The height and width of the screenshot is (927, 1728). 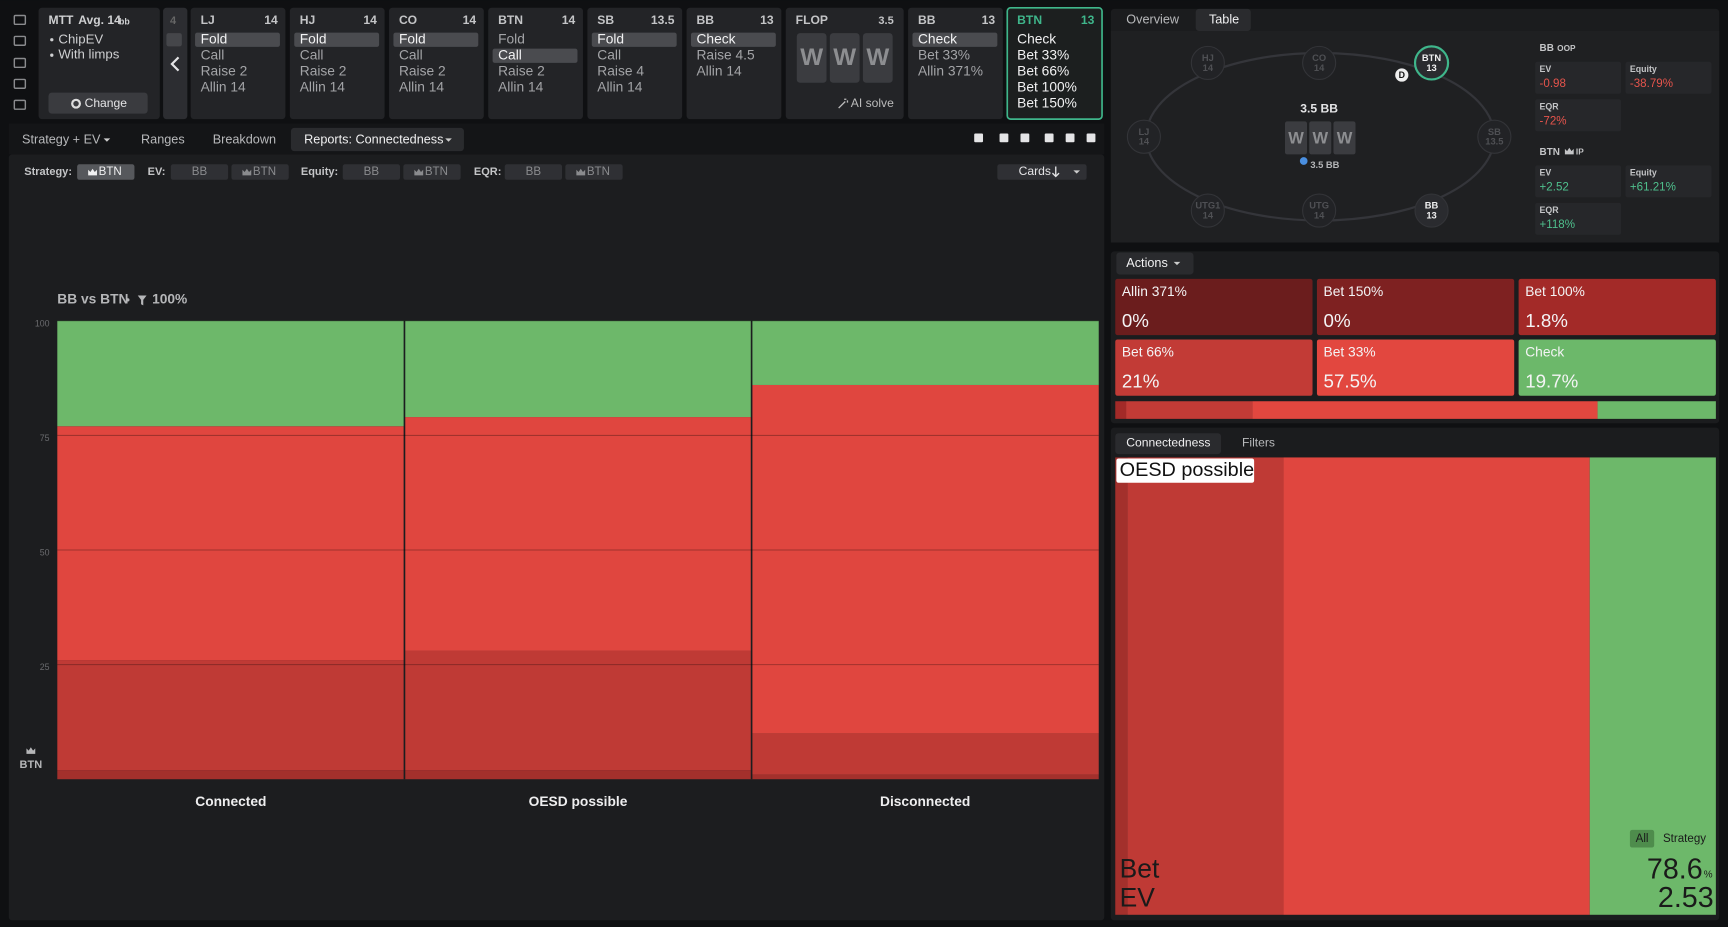 I want to click on toggle-active, so click(x=1642, y=838).